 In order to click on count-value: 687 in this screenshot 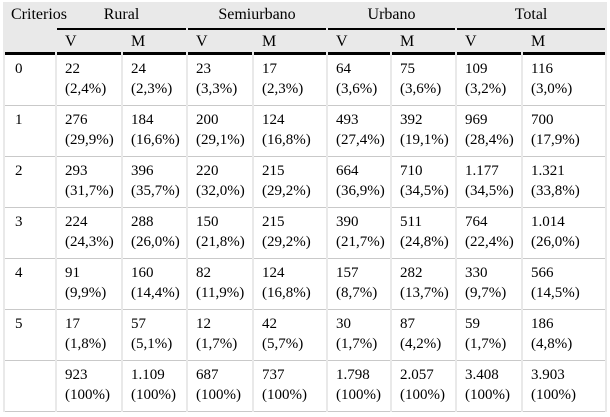, I will do `click(207, 375)`.